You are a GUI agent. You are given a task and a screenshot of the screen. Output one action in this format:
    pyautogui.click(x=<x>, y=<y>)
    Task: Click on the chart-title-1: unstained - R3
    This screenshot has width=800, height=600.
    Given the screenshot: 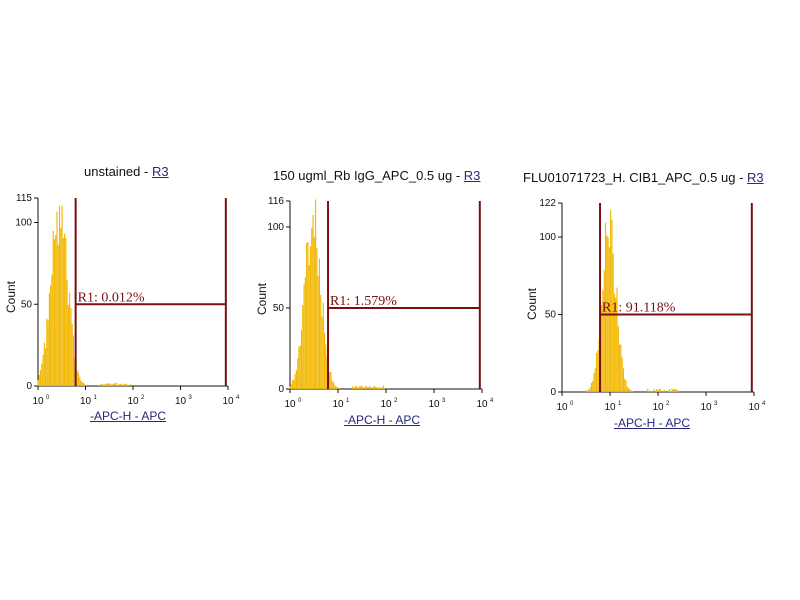 What is the action you would take?
    pyautogui.click(x=126, y=171)
    